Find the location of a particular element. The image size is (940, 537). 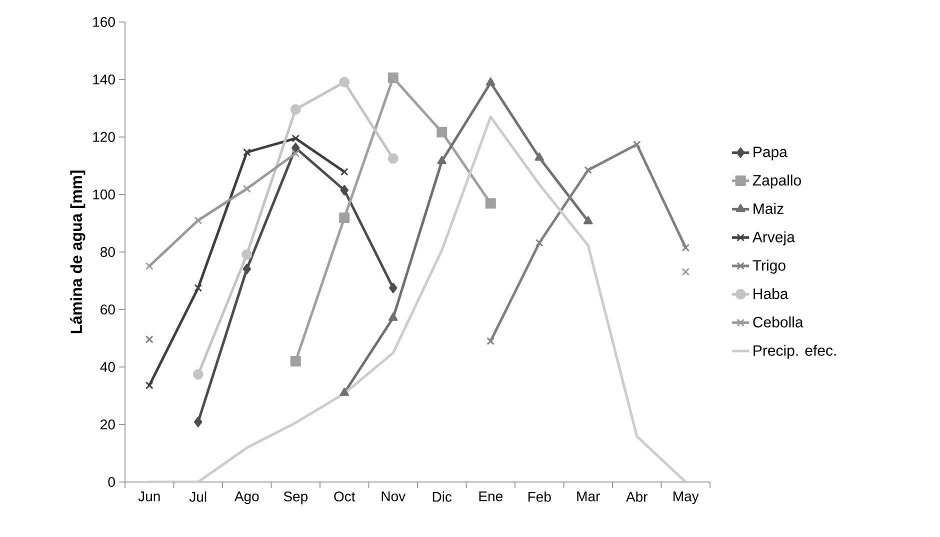

y-tick-label: 40 is located at coordinates (107, 367).